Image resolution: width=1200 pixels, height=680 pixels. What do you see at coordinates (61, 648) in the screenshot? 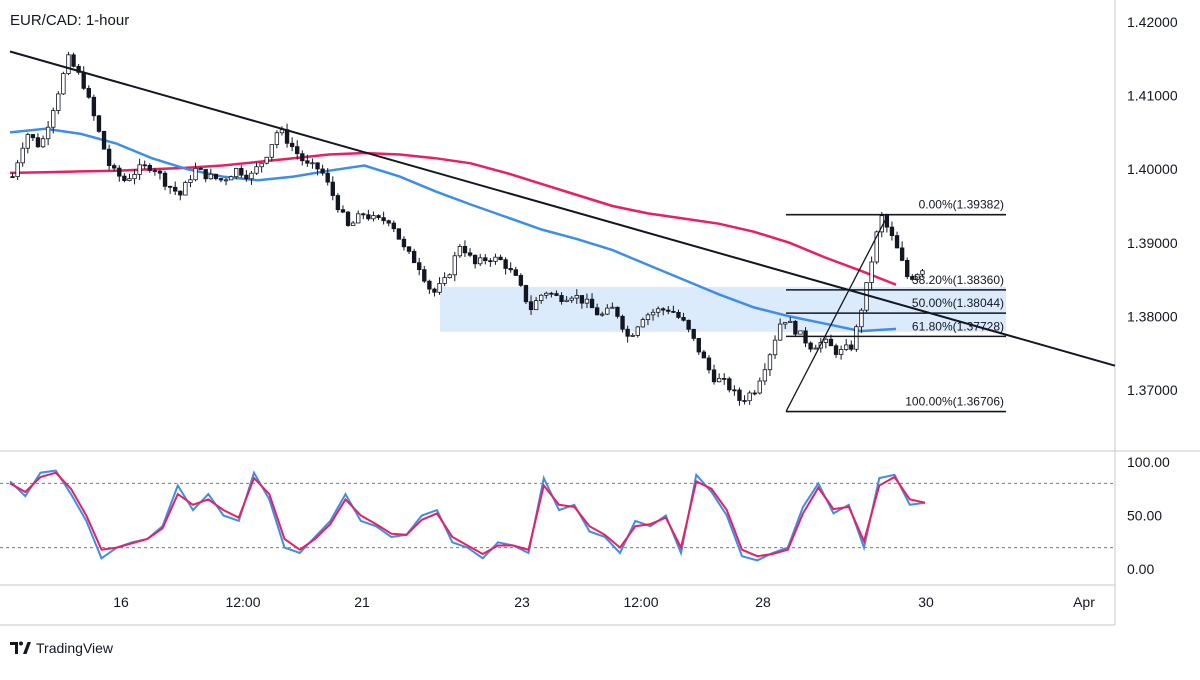
I see `branding: TradingView` at bounding box center [61, 648].